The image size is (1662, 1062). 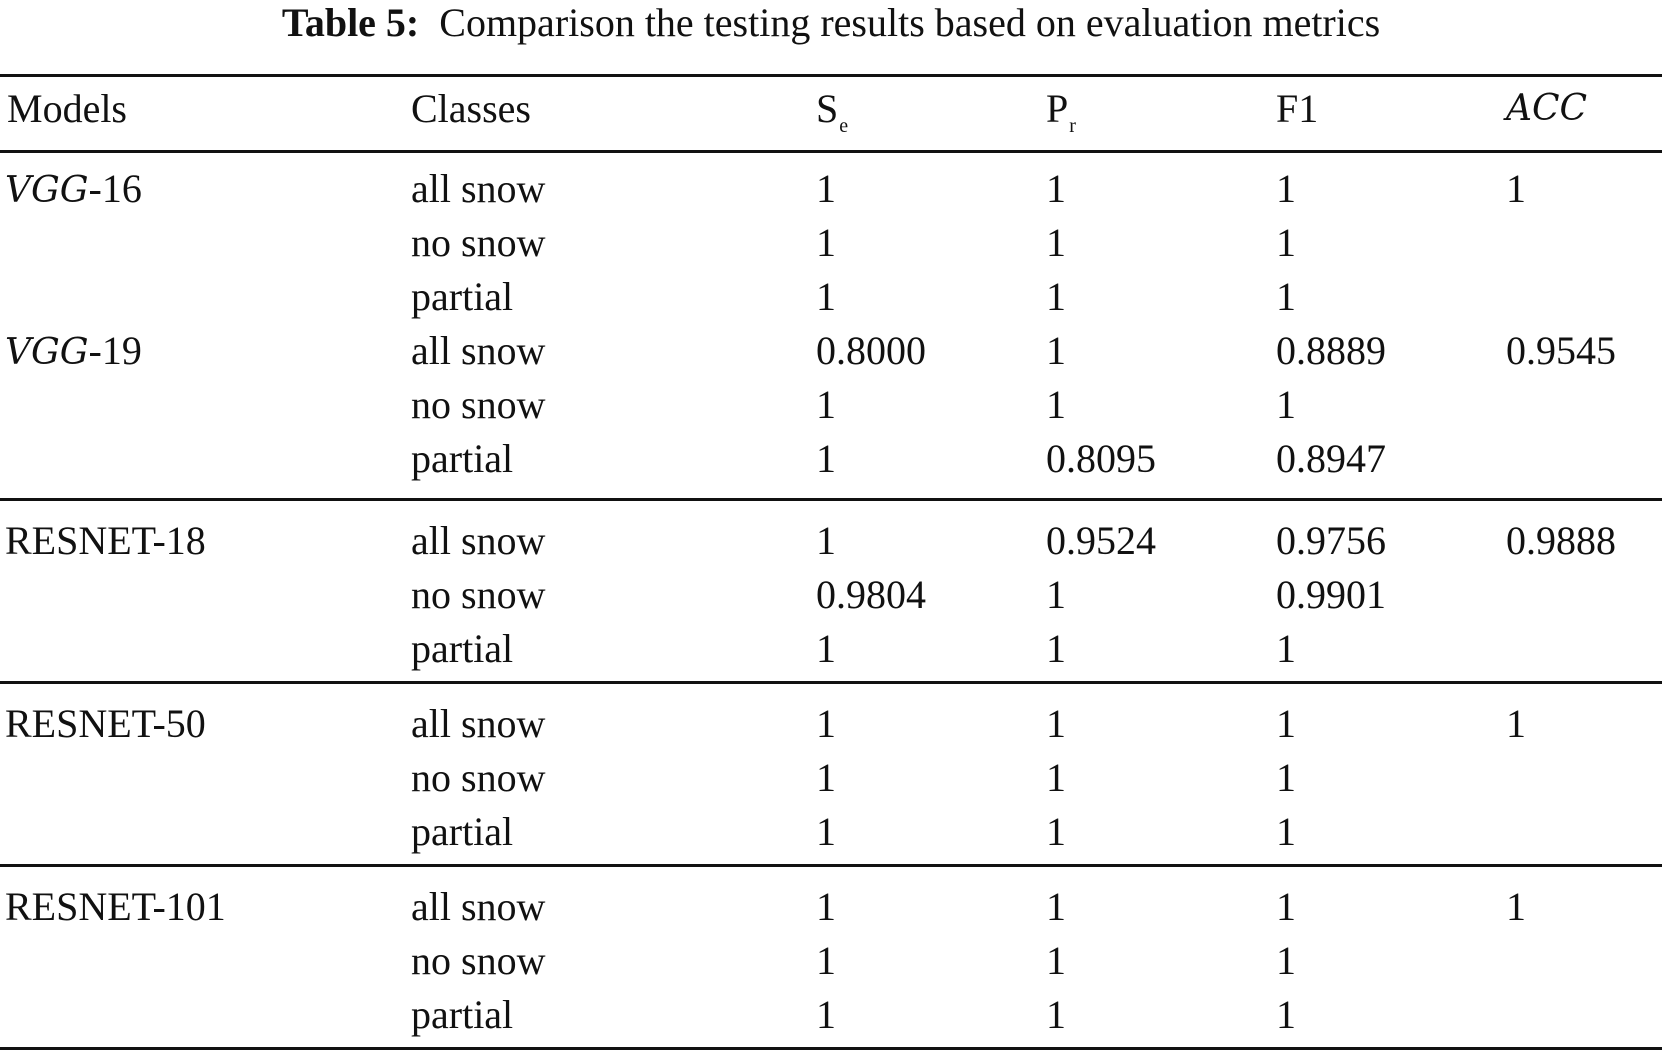 What do you see at coordinates (1297, 108) in the screenshot?
I see `header-f1: F1` at bounding box center [1297, 108].